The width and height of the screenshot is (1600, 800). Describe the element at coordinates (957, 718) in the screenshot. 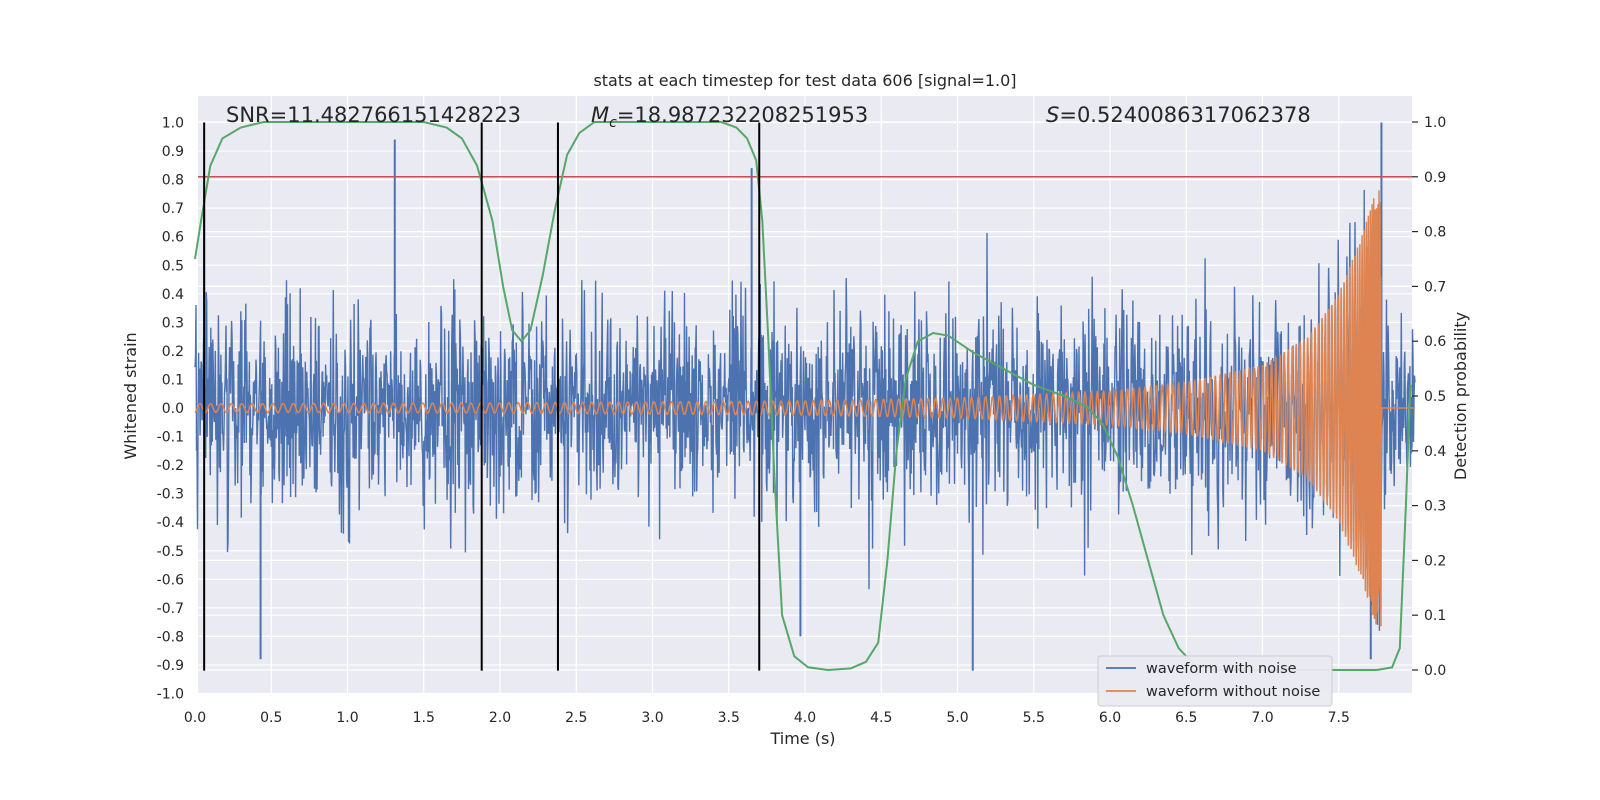

I see `x-tick-label-5.0: 5.0` at that location.